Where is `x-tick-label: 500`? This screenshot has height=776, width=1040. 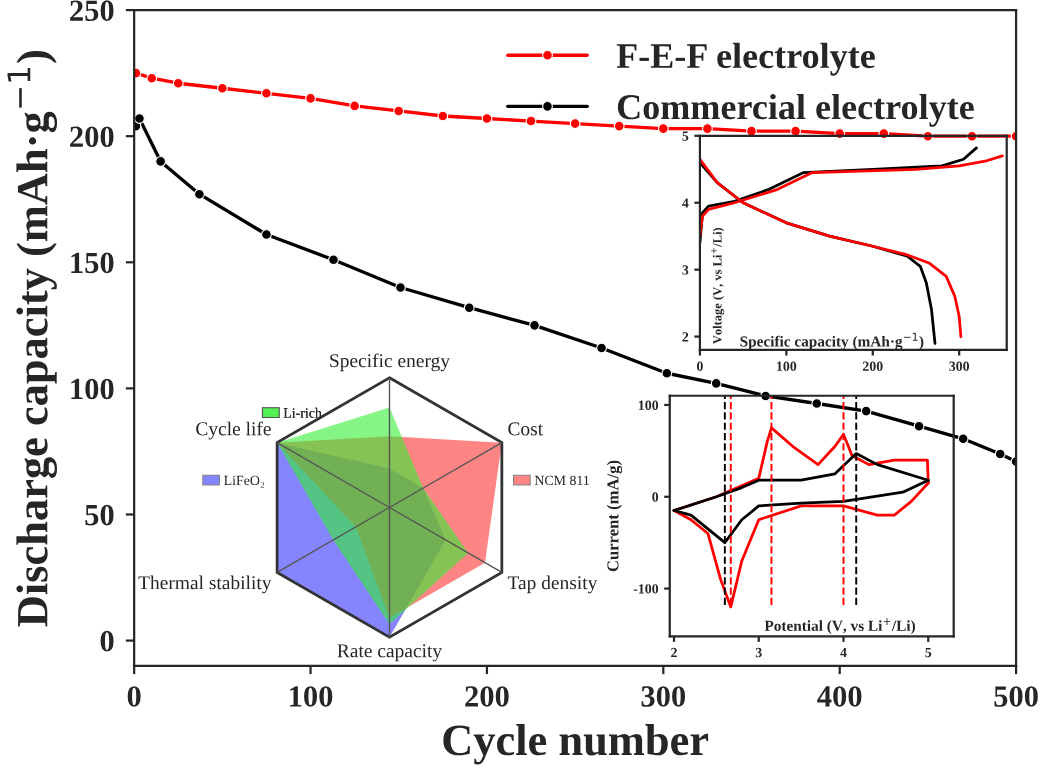
x-tick-label: 500 is located at coordinates (1016, 696).